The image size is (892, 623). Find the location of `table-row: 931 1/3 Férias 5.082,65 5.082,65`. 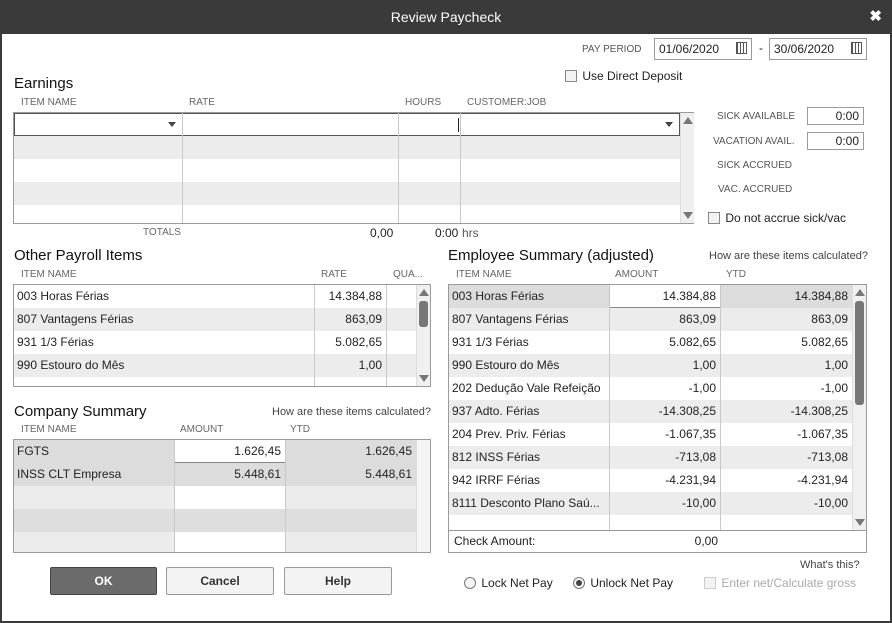

table-row: 931 1/3 Férias 5.082,65 5.082,65 is located at coordinates (650, 342).